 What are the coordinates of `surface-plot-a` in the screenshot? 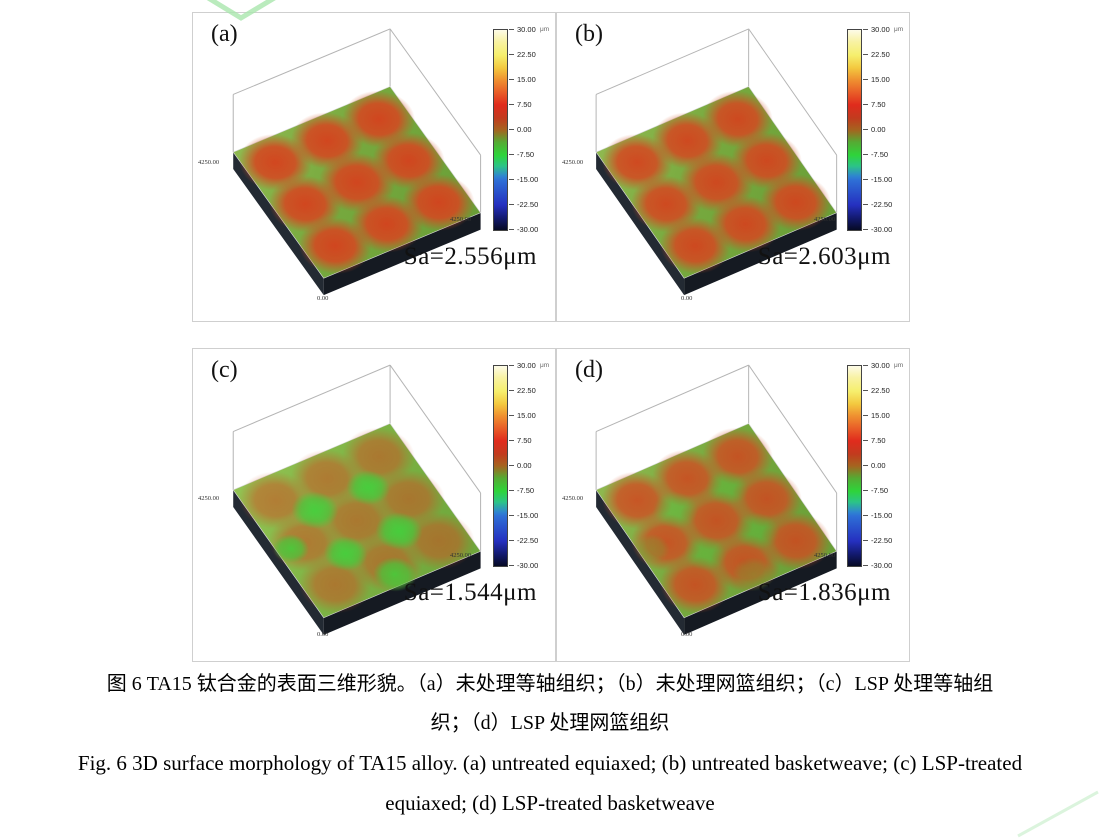 It's located at (357, 162).